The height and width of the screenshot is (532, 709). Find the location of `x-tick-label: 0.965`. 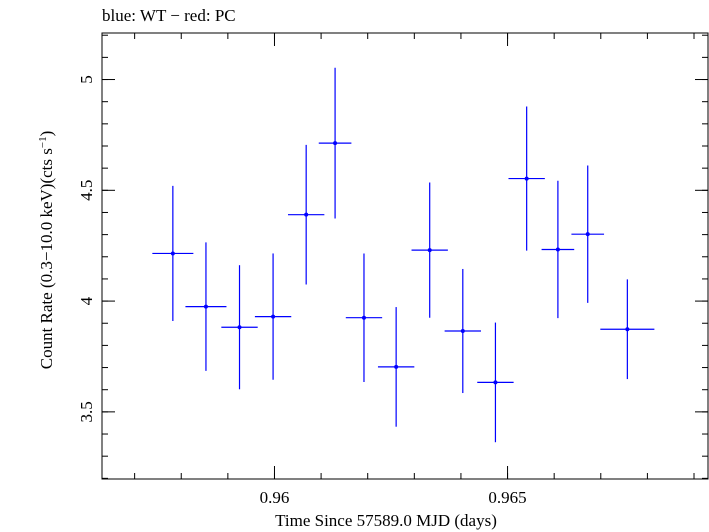

x-tick-label: 0.965 is located at coordinates (507, 497).